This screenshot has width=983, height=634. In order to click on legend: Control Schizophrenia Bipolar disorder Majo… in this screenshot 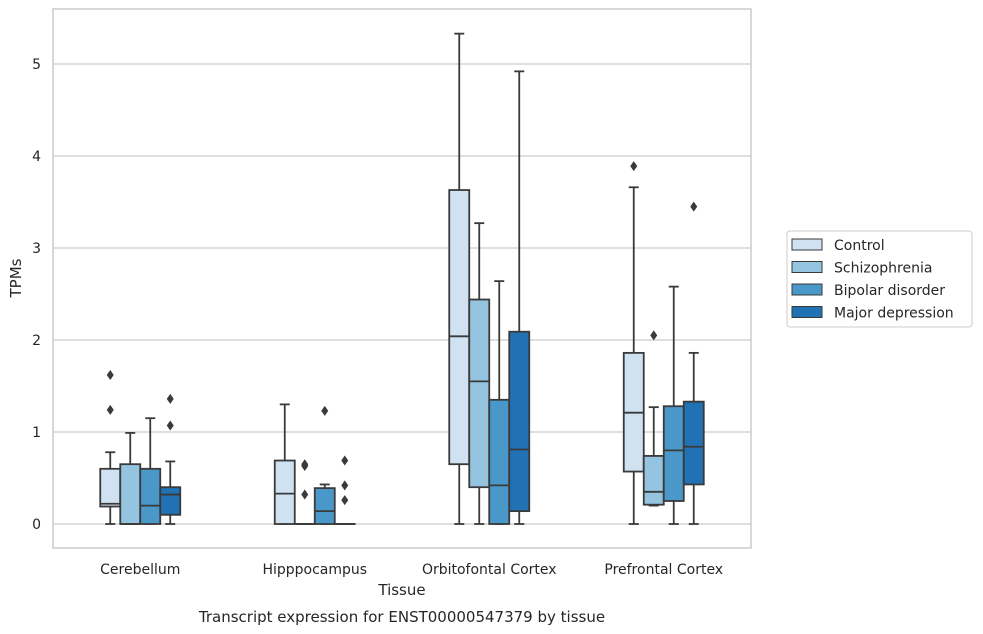, I will do `click(879, 279)`.